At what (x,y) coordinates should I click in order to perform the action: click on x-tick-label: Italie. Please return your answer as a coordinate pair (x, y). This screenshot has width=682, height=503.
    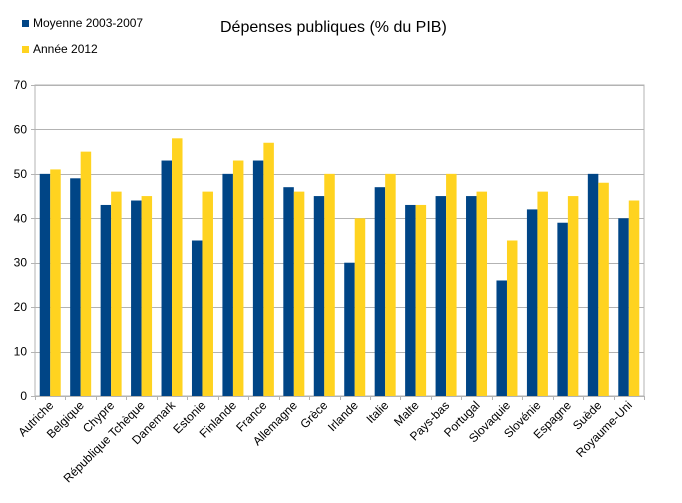
    Looking at the image, I should click on (377, 412).